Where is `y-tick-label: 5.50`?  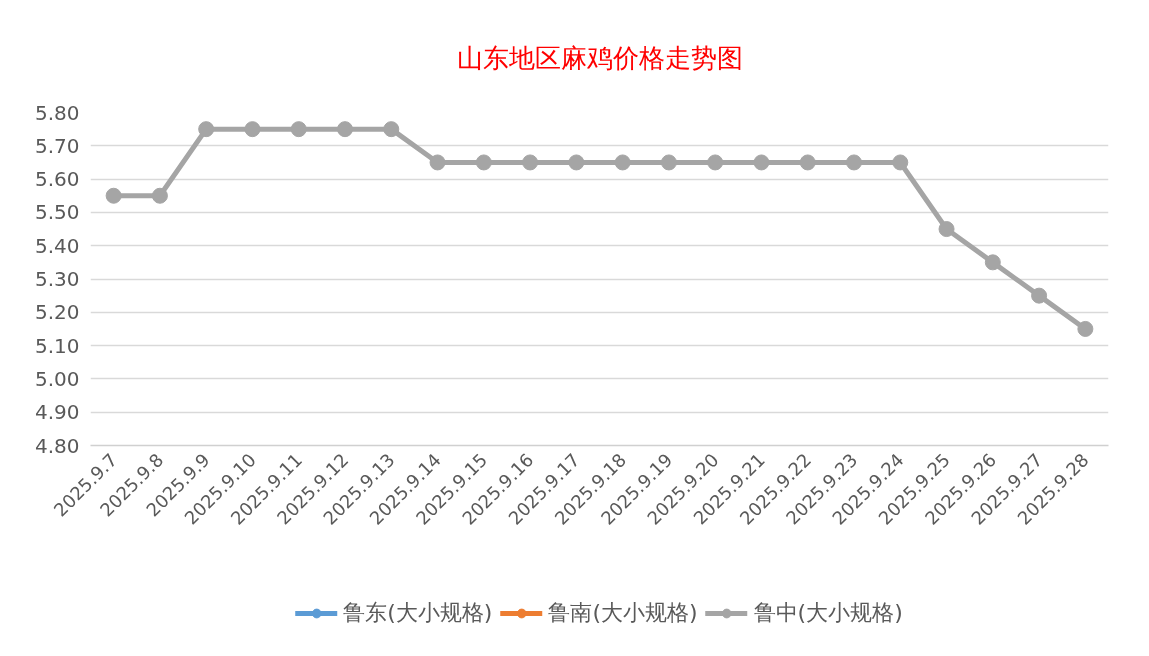
y-tick-label: 5.50 is located at coordinates (57, 212).